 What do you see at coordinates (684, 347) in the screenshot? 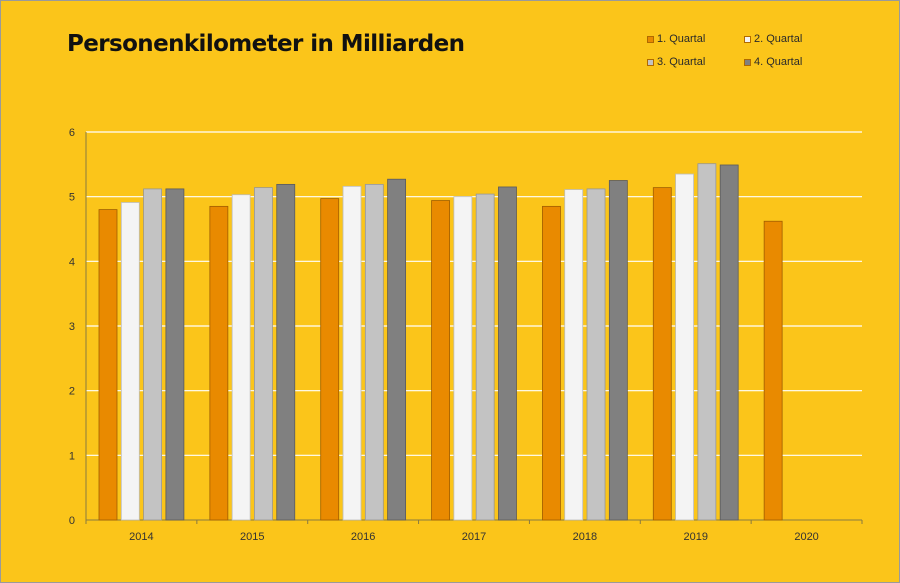
I see `bar-2019-q2` at bounding box center [684, 347].